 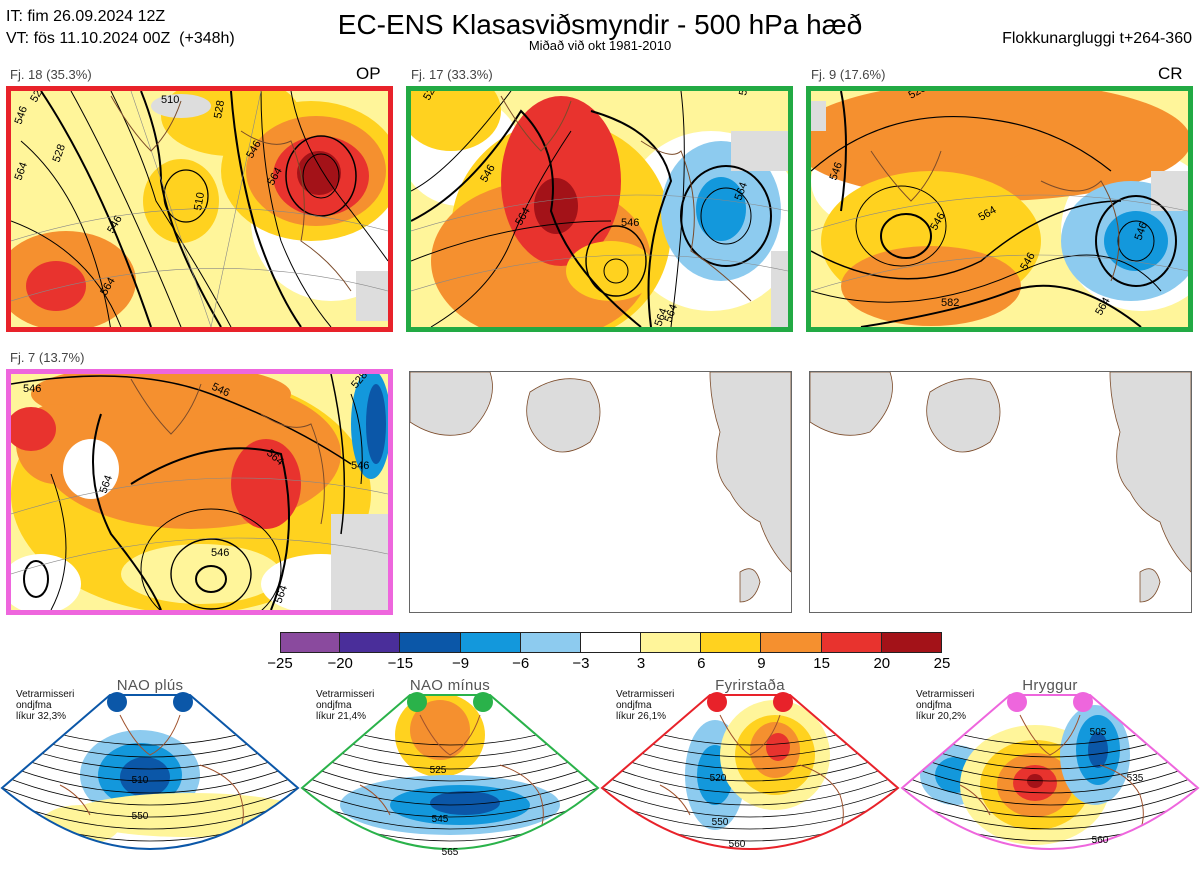 I want to click on cluster-4-map: 546 546 564 546 546 564 564 528, so click(x=199, y=492).